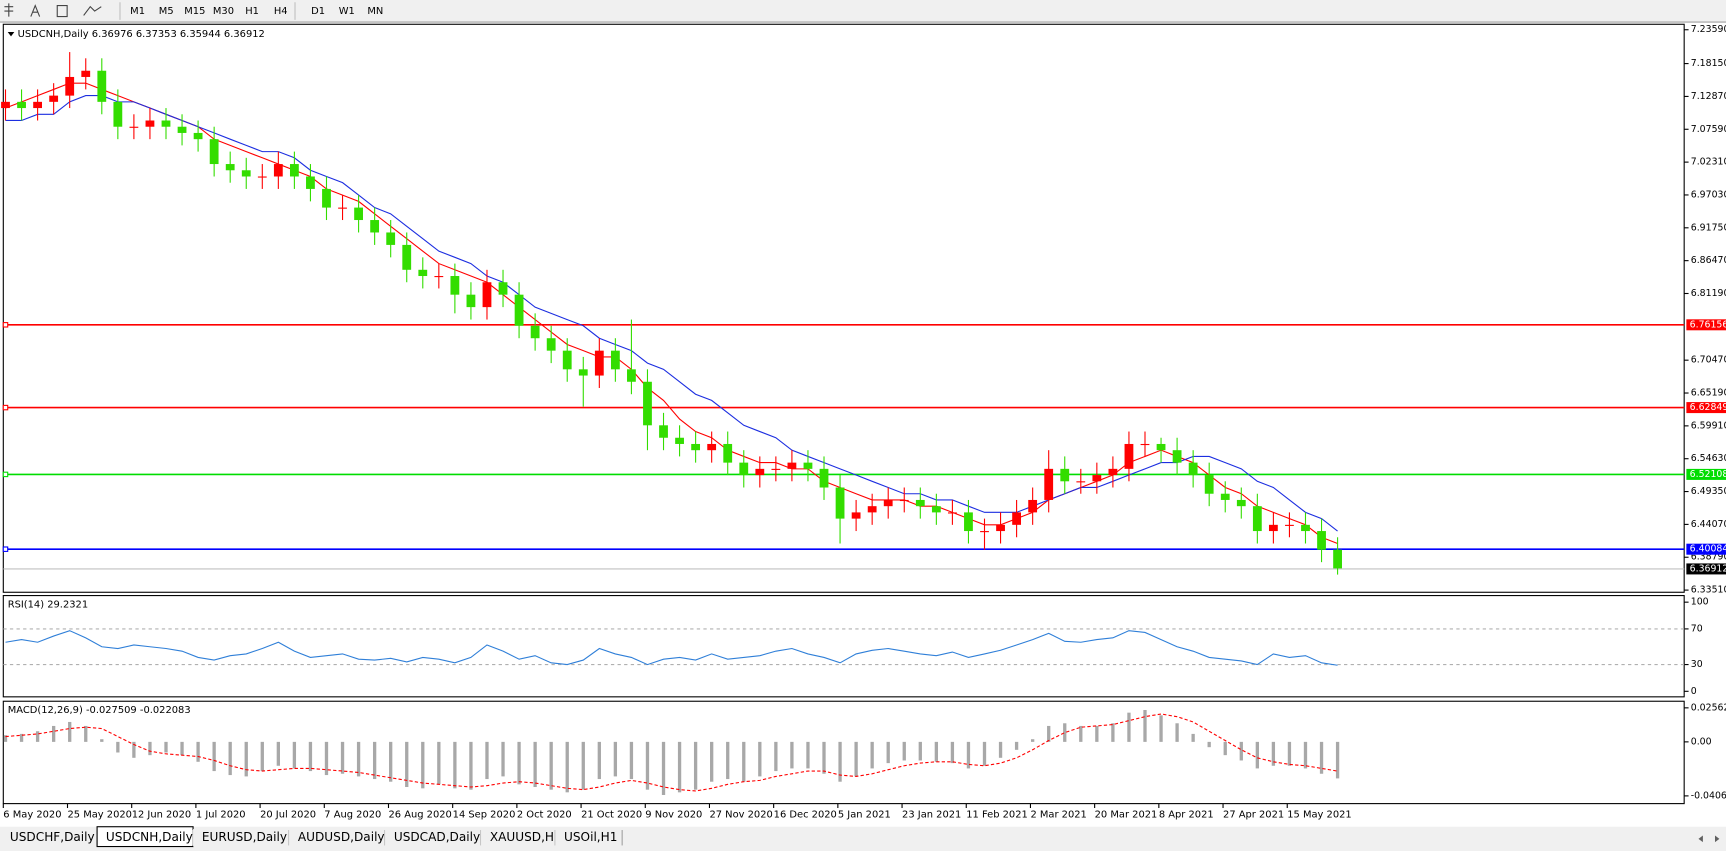 The image size is (1726, 851). Describe the element at coordinates (1708, 96) in the screenshot. I see `y-tick-label: 7.12870` at that location.